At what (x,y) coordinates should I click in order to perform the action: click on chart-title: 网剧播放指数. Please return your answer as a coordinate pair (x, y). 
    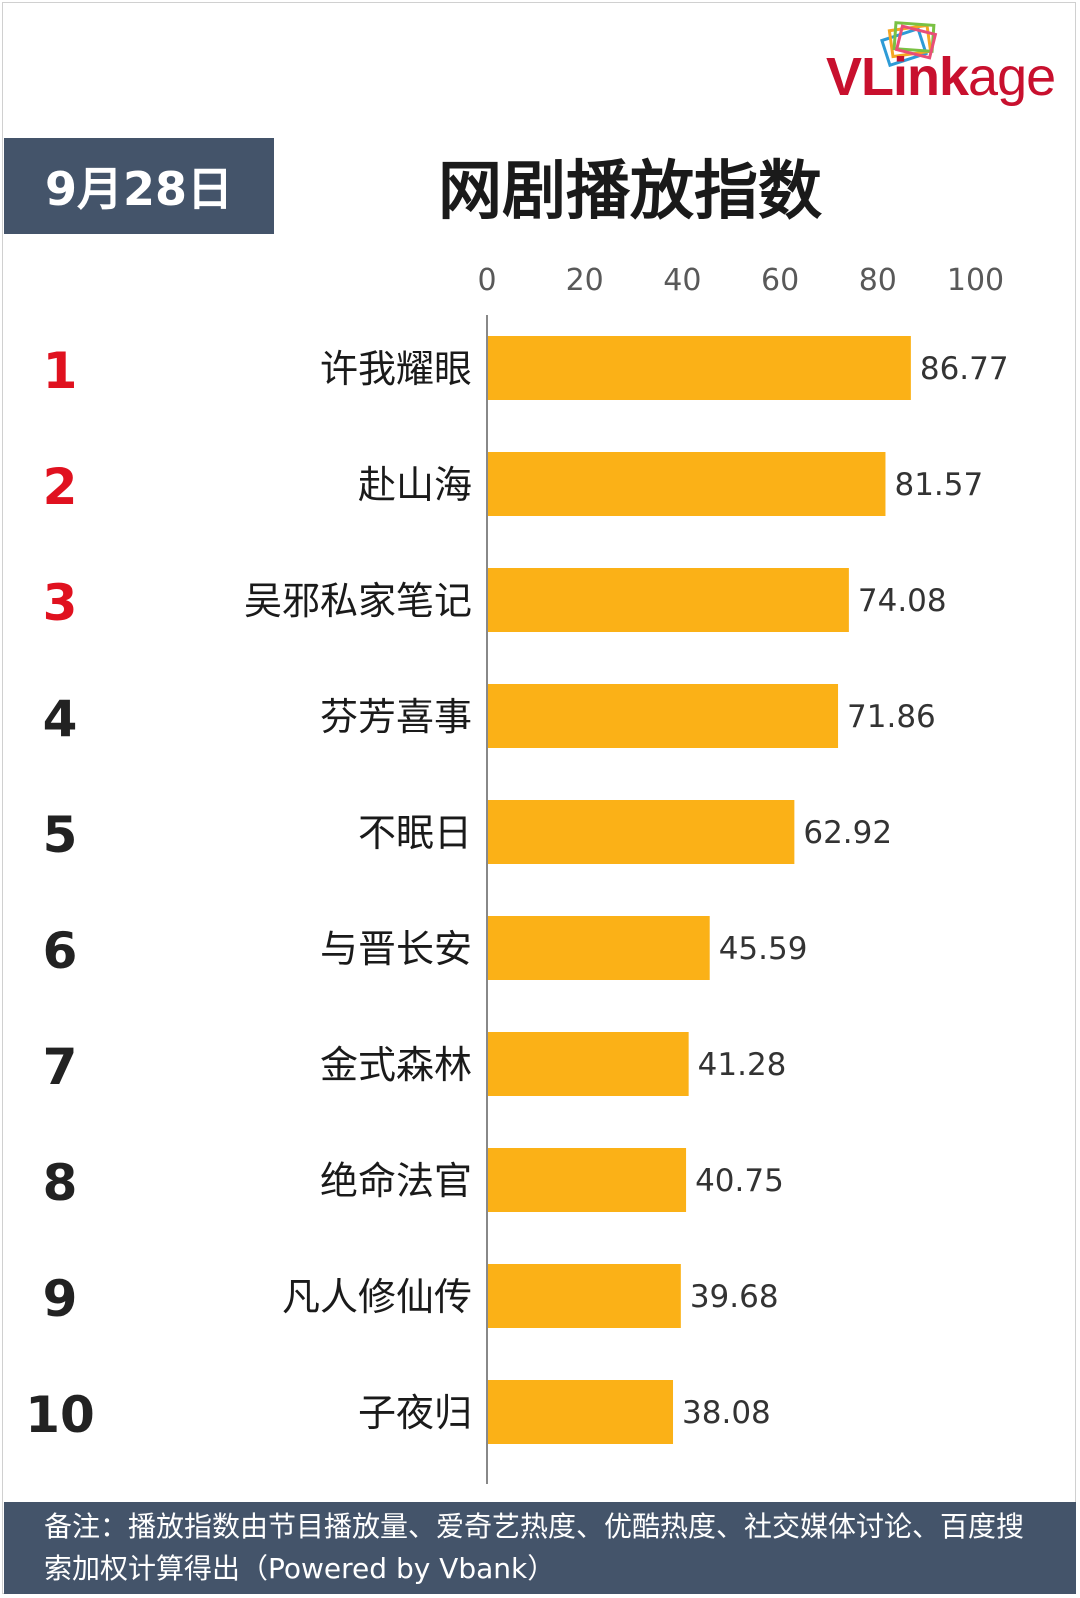
    Looking at the image, I should click on (630, 192).